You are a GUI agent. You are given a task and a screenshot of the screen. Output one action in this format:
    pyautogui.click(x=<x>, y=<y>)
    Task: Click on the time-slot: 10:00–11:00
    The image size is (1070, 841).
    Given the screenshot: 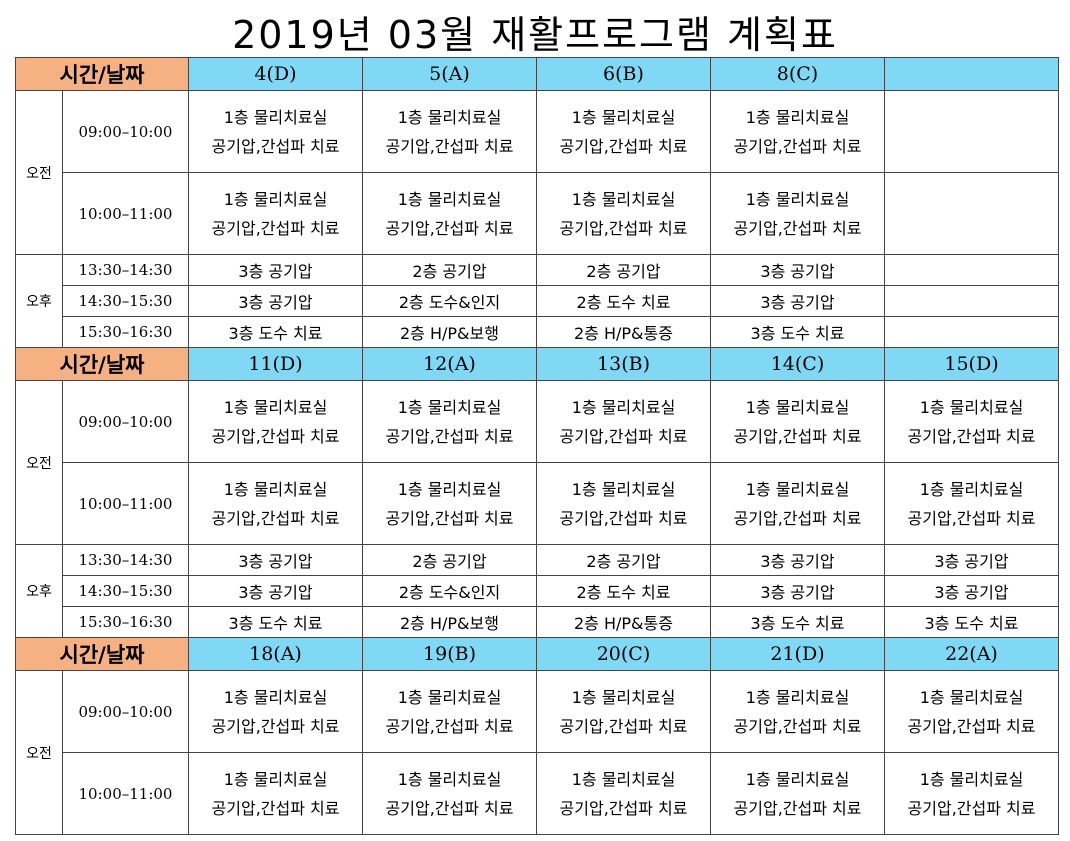 What is the action you would take?
    pyautogui.click(x=125, y=213)
    